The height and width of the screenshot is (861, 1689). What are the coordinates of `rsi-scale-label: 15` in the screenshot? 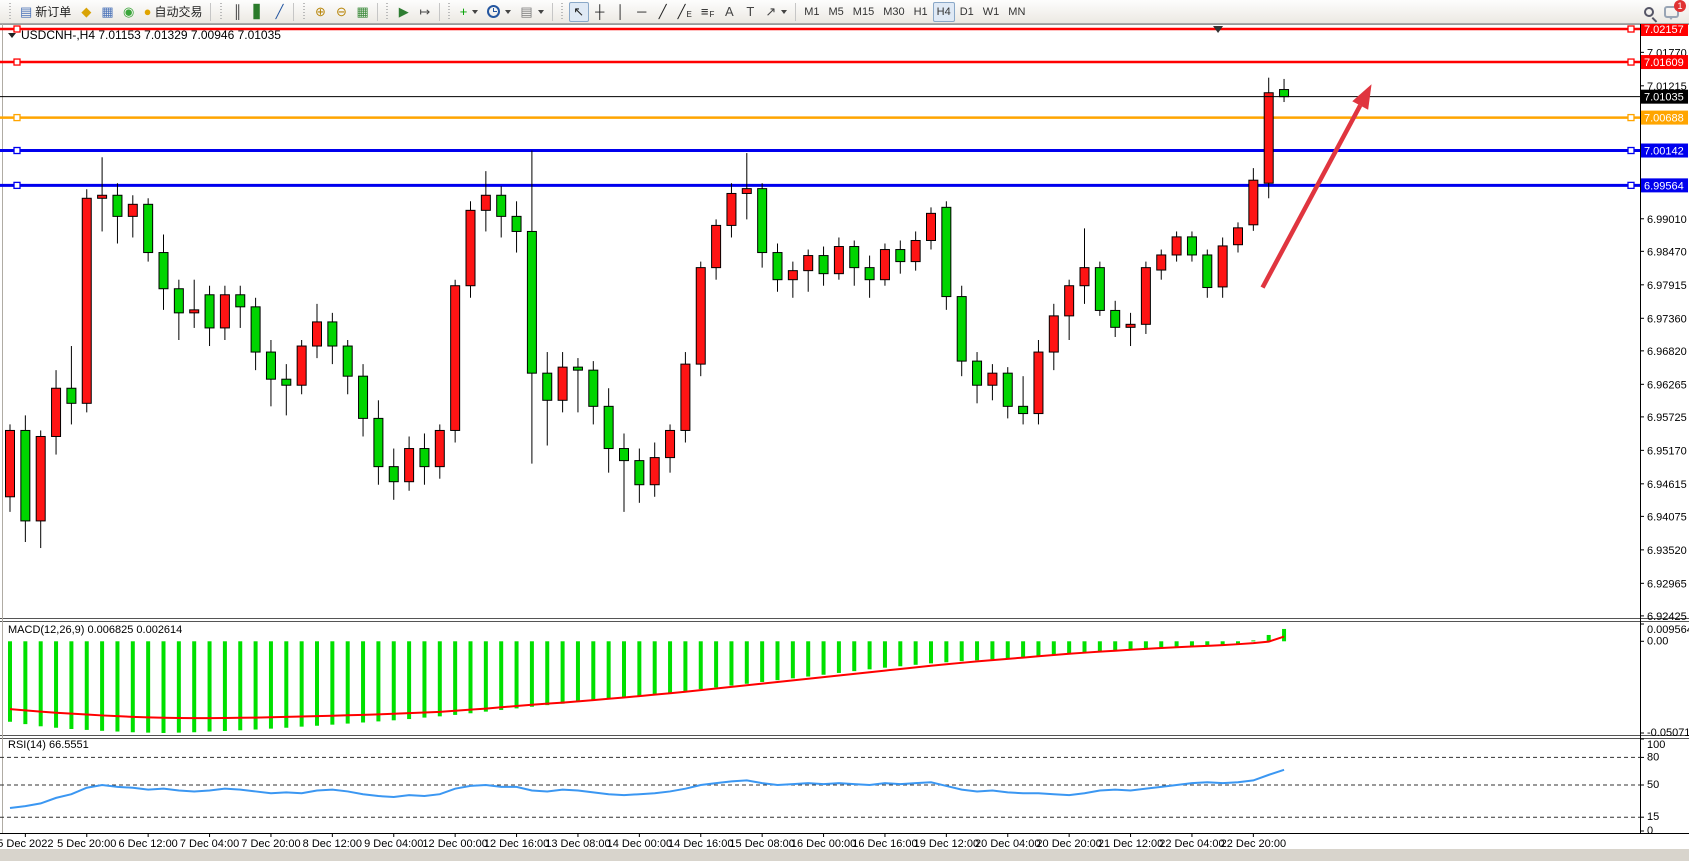 It's located at (1653, 817).